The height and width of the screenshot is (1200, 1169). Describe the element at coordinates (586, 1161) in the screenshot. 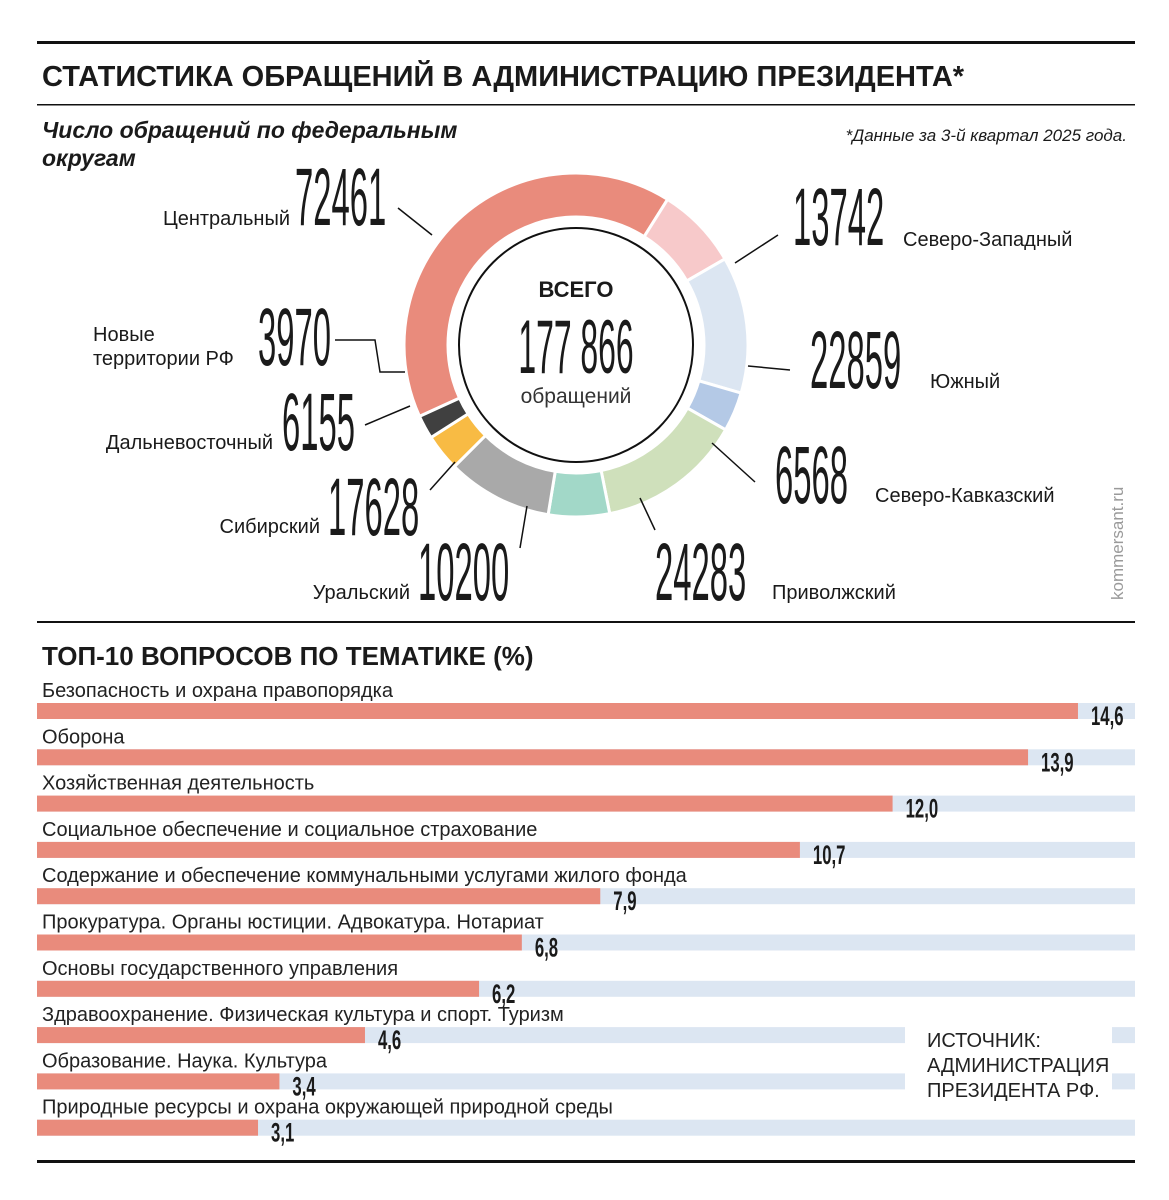

I see `bottom-rule` at that location.